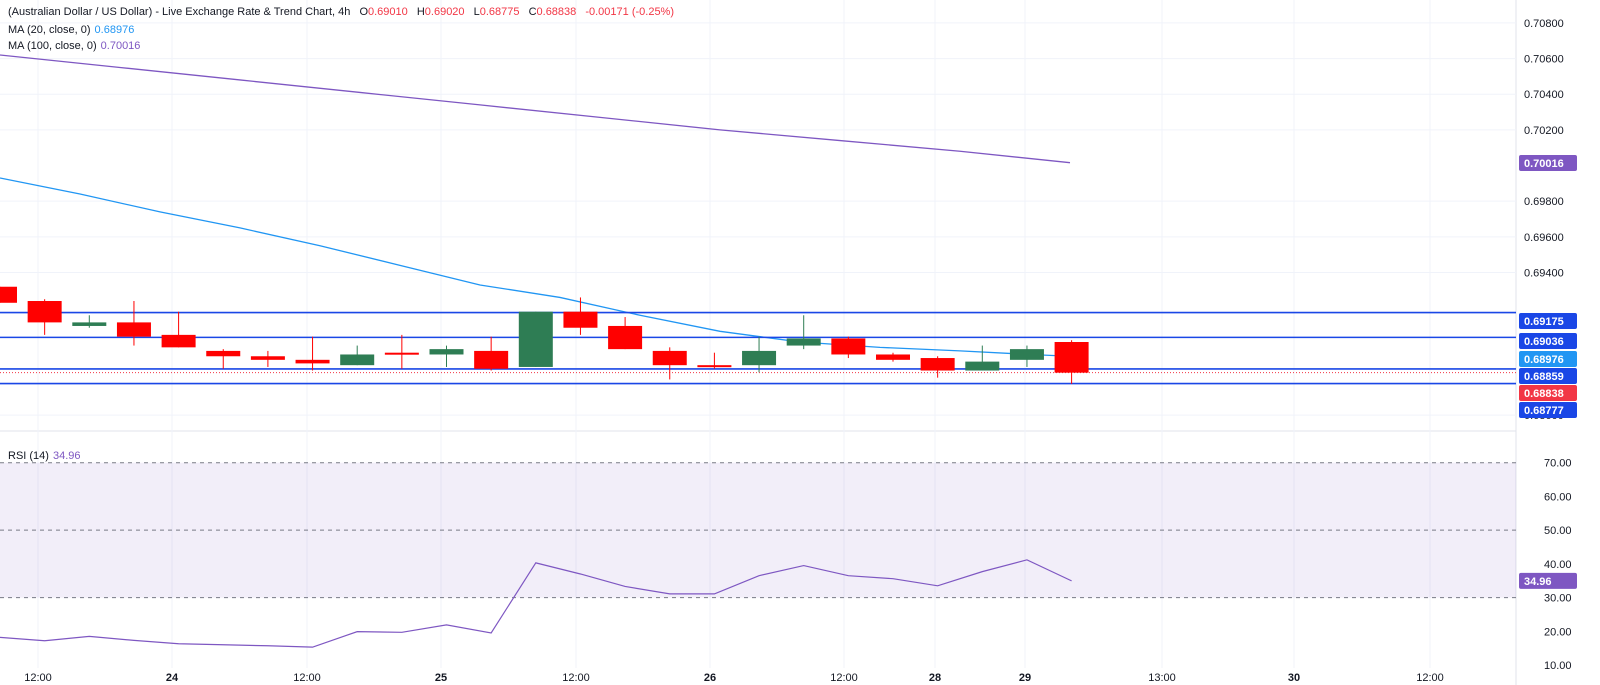 This screenshot has height=685, width=1600. I want to click on rsi-tick-label: 30.00, so click(1558, 599).